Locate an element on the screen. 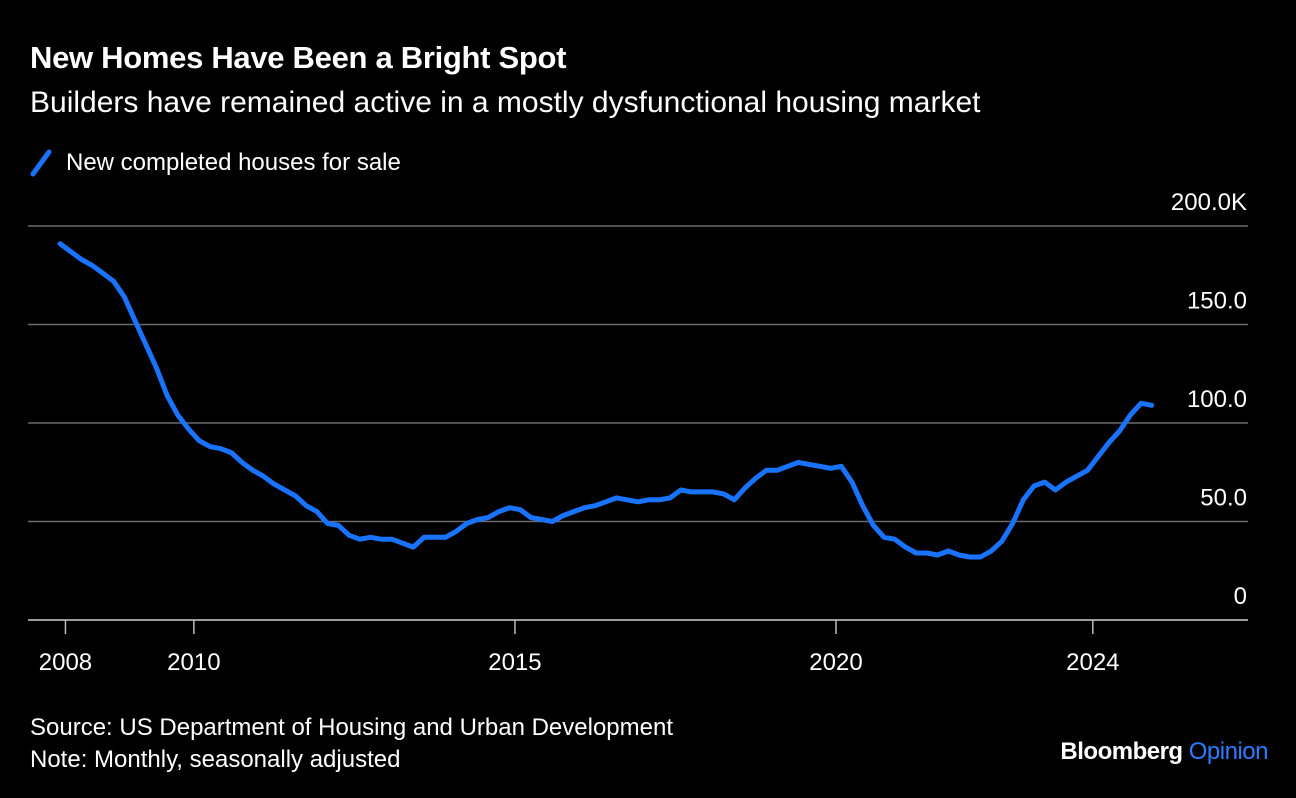  brand-section: Opinion is located at coordinates (1228, 751).